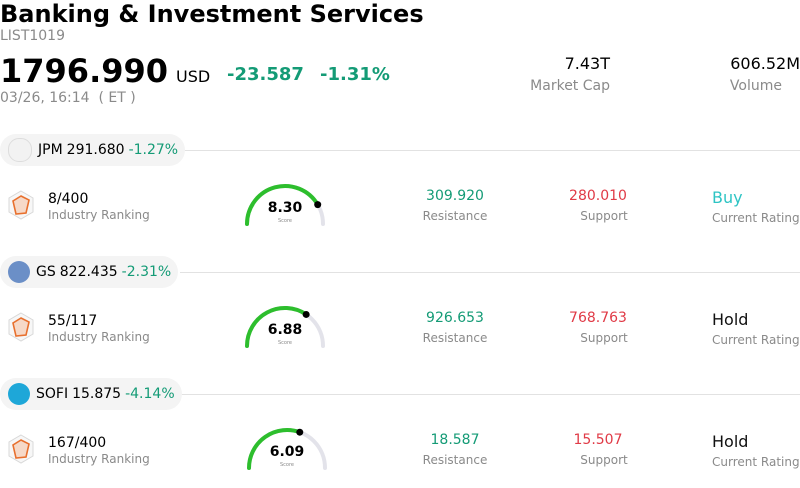 This screenshot has width=800, height=488. Describe the element at coordinates (455, 196) in the screenshot. I see `resistance-value: 309.920` at that location.